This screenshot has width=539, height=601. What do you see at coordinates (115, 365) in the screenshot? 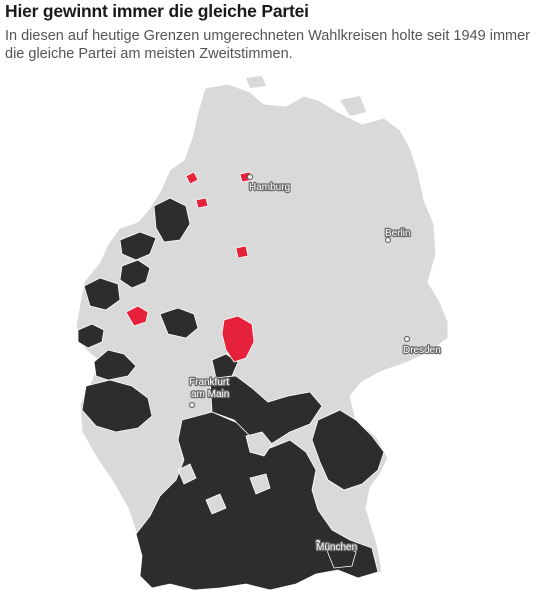
I see `dark-region-cluster-middle` at bounding box center [115, 365].